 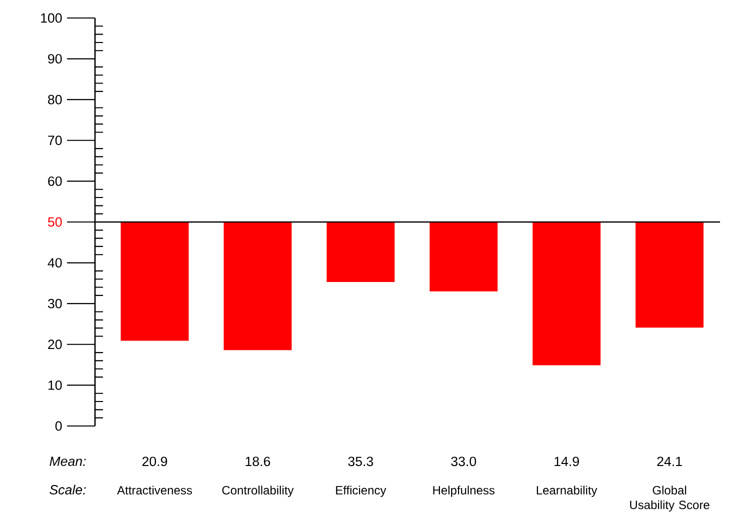 What do you see at coordinates (670, 499) in the screenshot?
I see `x-tick-label: Global Usability Score` at bounding box center [670, 499].